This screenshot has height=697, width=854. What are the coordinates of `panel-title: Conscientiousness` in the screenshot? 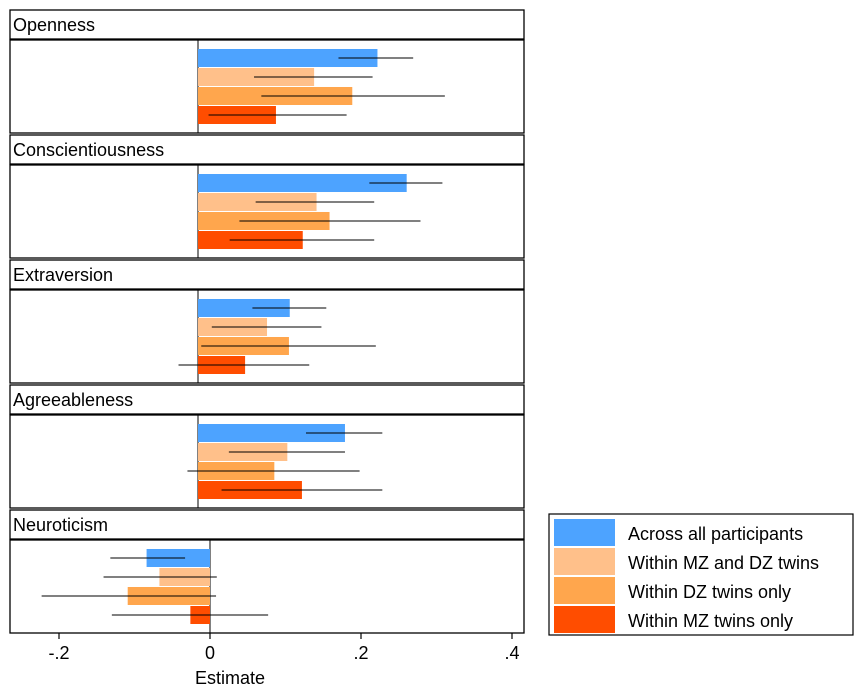 It's located at (88, 150).